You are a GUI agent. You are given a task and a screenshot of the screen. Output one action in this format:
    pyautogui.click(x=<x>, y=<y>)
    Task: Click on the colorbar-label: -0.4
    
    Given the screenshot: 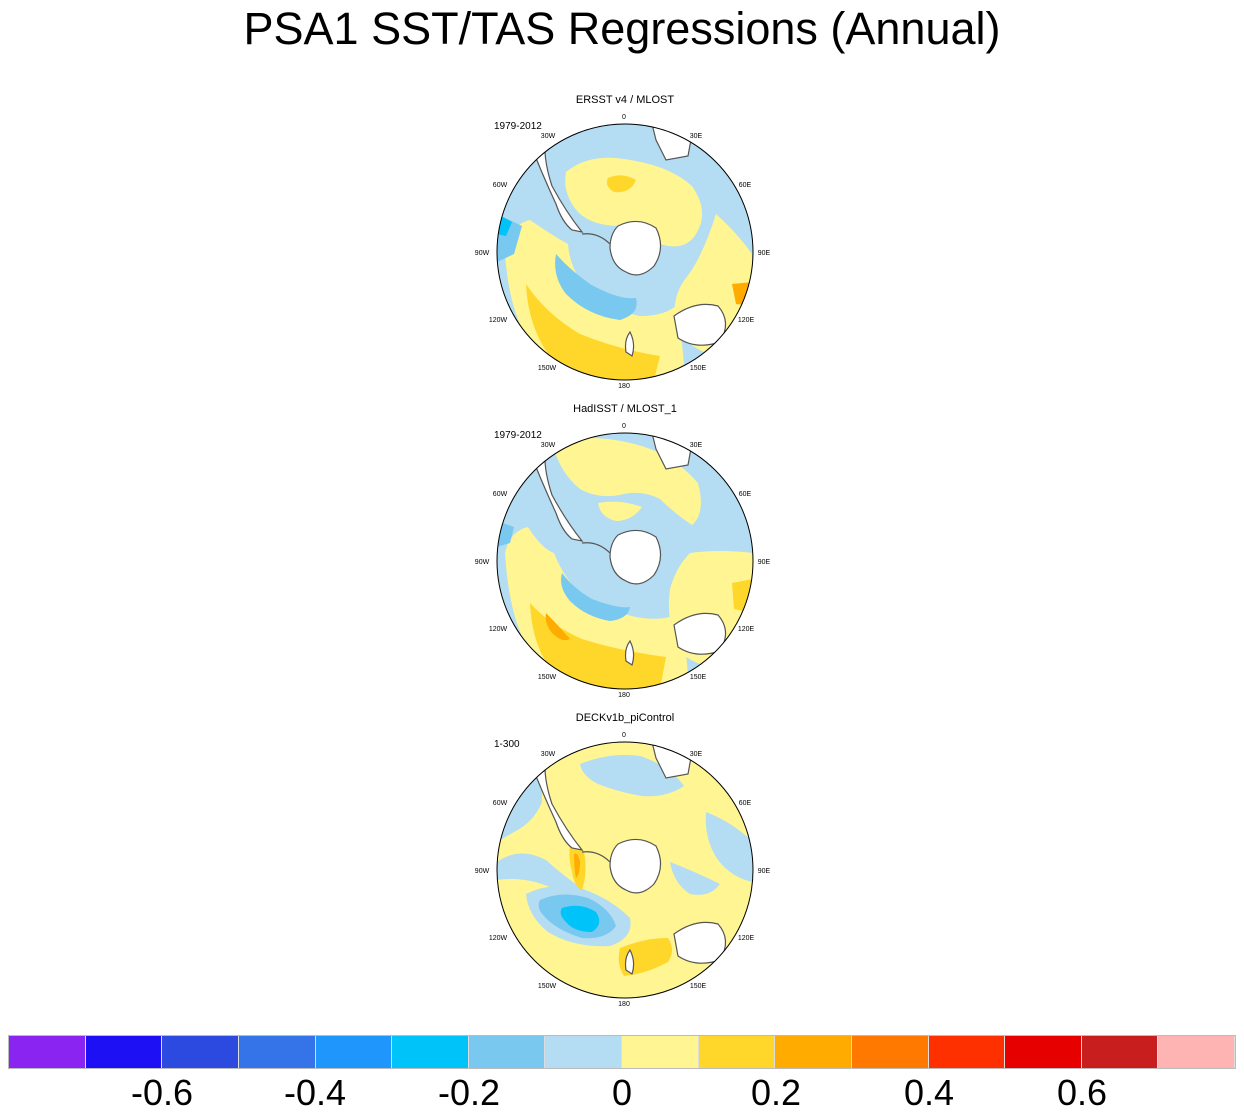 What is the action you would take?
    pyautogui.click(x=315, y=1092)
    